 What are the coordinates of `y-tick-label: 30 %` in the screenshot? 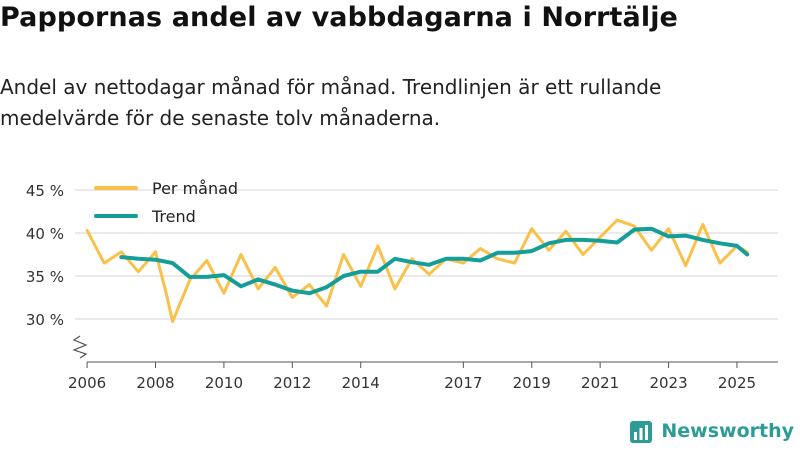 It's located at (45, 320).